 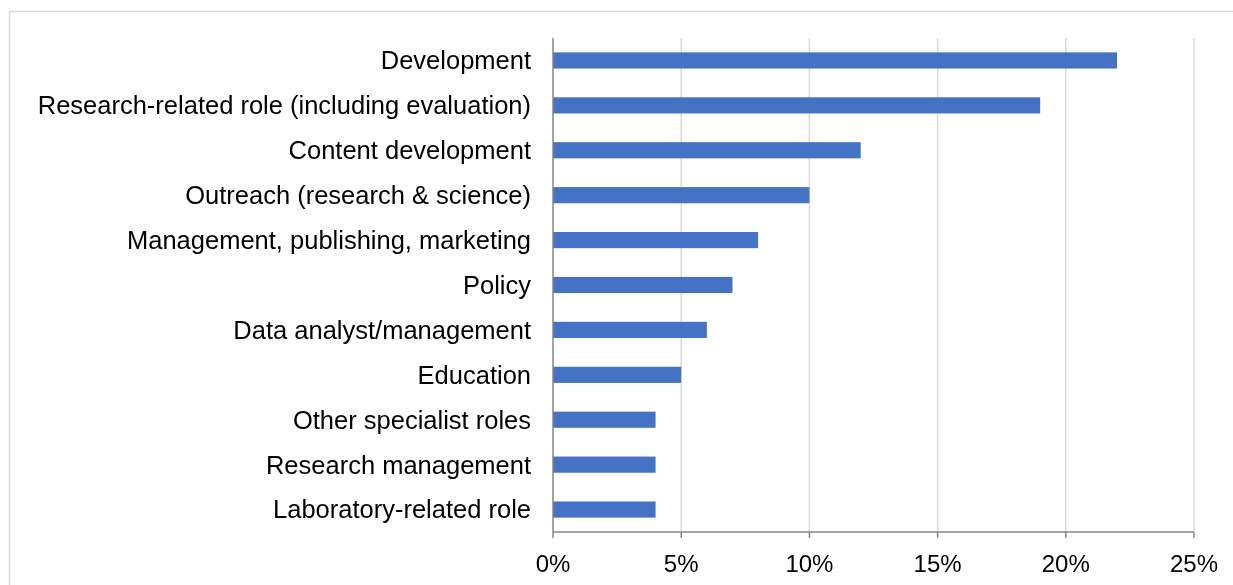 What do you see at coordinates (1065, 563) in the screenshot?
I see `x-tick-label: 20%` at bounding box center [1065, 563].